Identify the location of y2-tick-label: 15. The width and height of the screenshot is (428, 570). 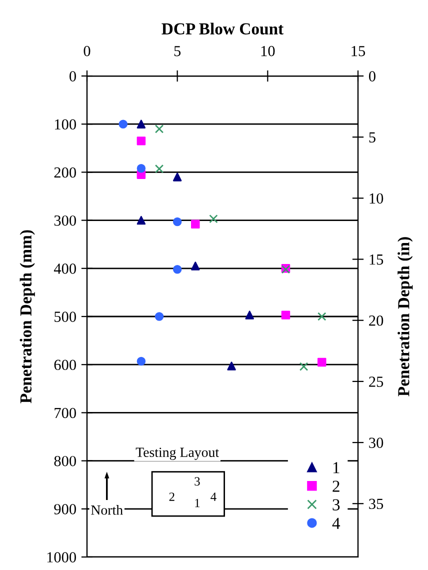
(377, 259).